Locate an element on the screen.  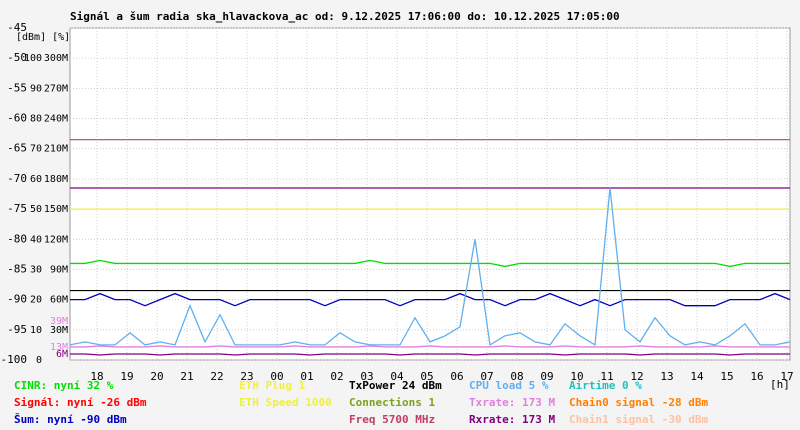
x-tick-label: 21 is located at coordinates (186, 376).